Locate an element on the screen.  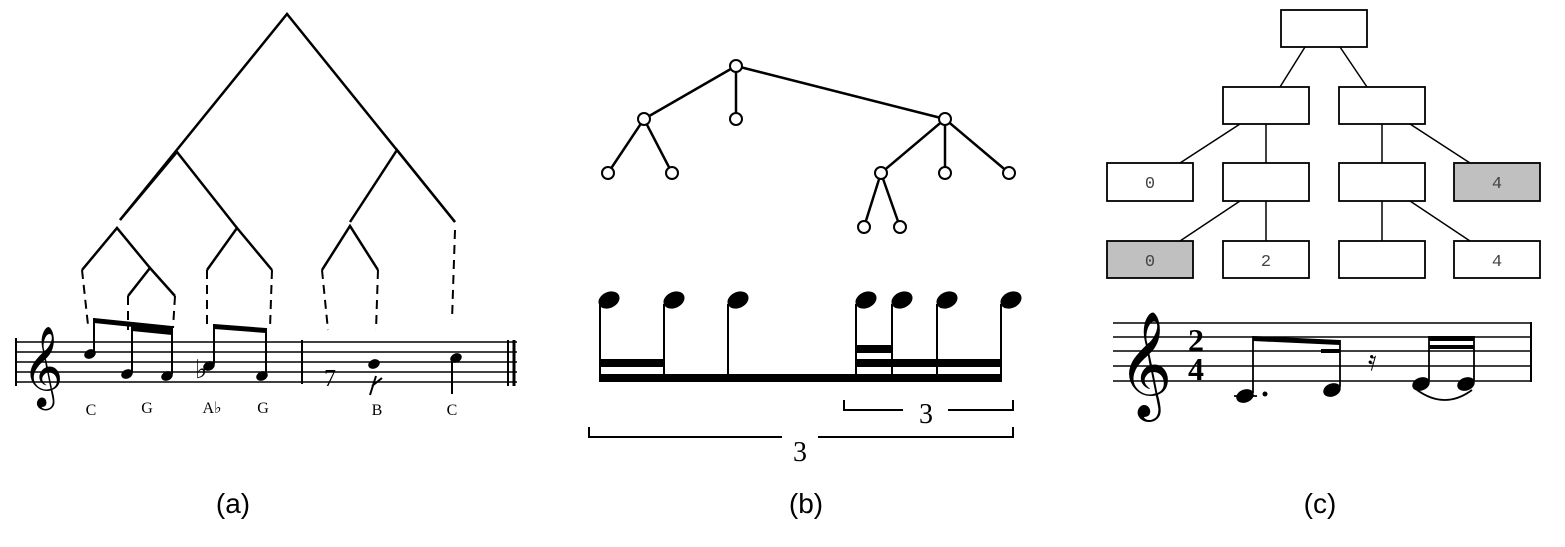
treble-clef-icon-c: 𝄞 is located at coordinates (1145, 367).